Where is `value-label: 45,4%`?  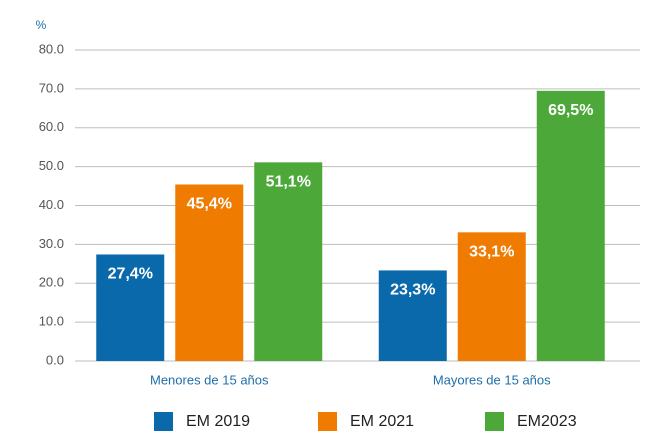 value-label: 45,4% is located at coordinates (209, 204).